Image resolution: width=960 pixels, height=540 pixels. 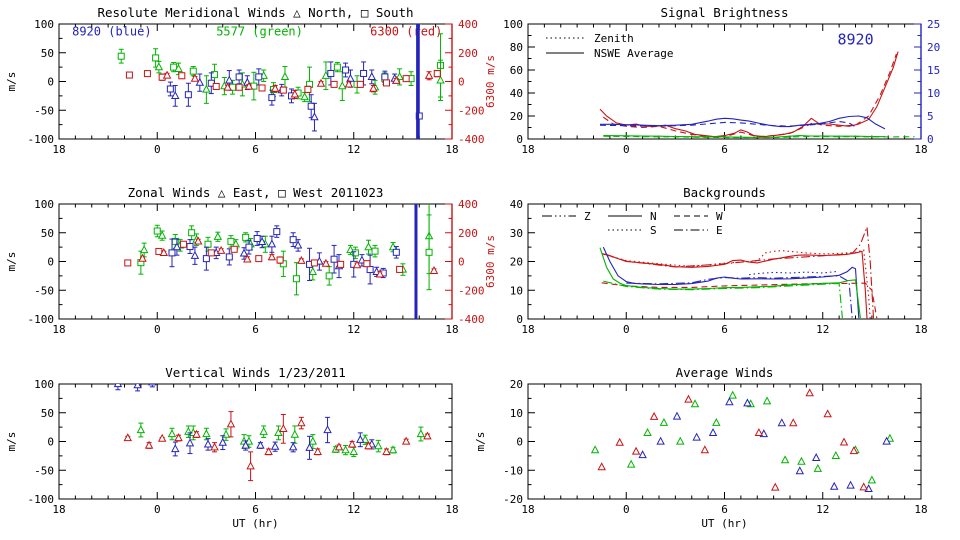 I want to click on right-tick-label: 0, so click(x=930, y=139).